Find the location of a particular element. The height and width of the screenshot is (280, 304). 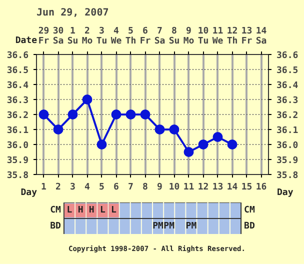

x-tick-label: 16 is located at coordinates (261, 187).